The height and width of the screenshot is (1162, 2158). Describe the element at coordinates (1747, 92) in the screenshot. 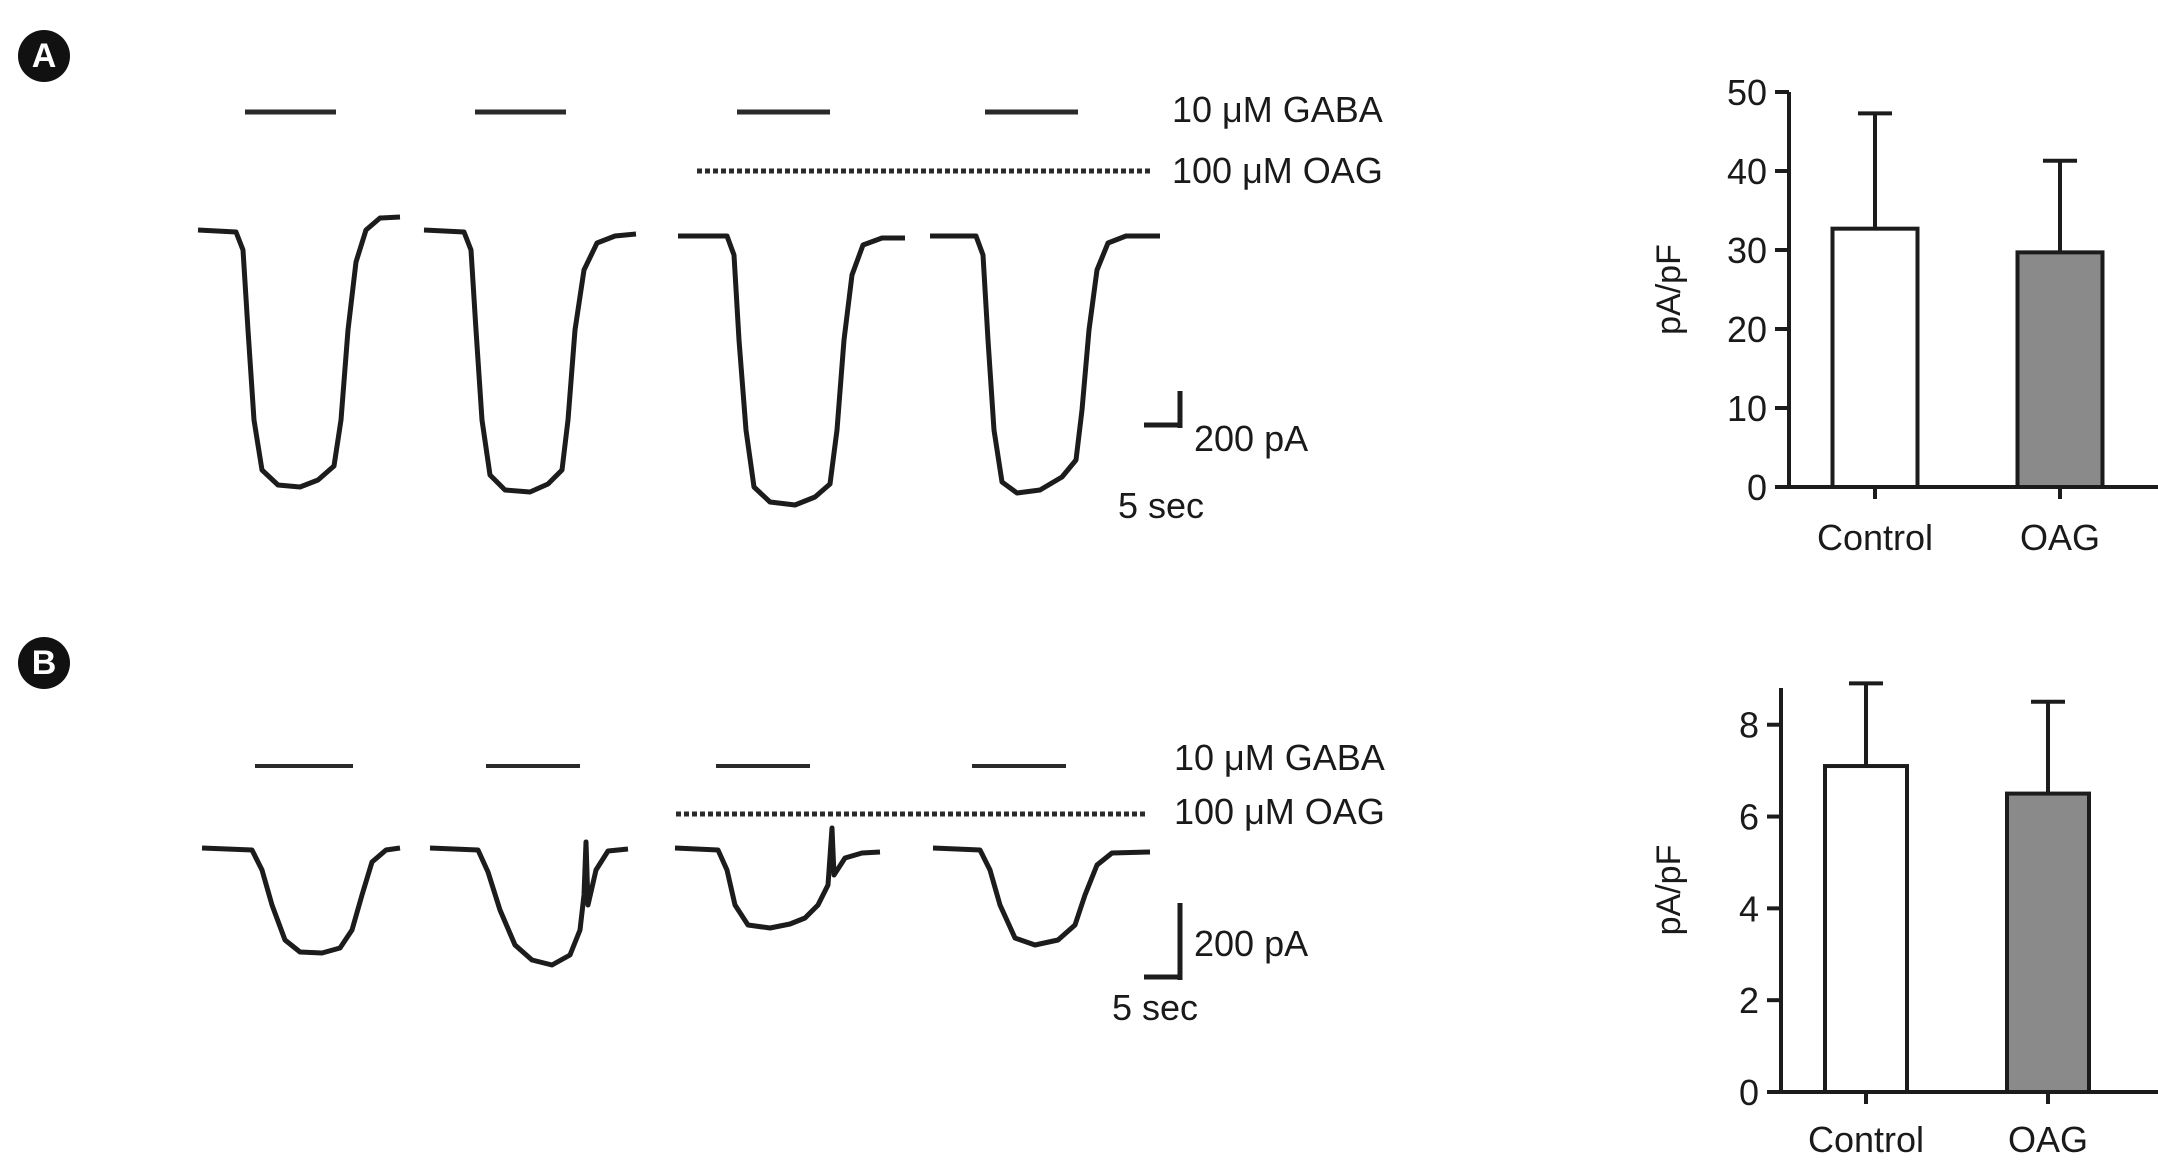

I see `y-tick-label: 50` at that location.